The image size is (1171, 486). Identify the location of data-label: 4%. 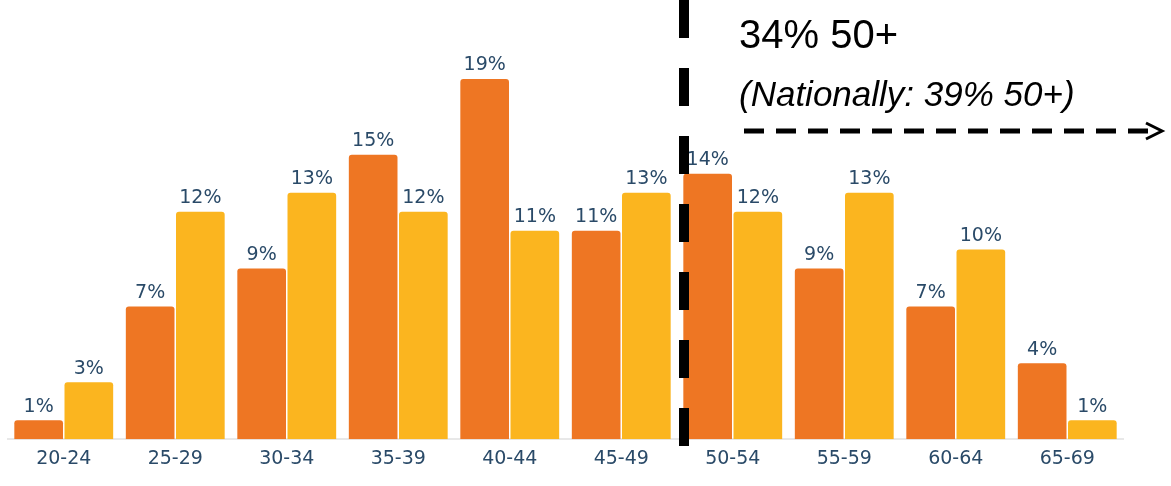
(1042, 347).